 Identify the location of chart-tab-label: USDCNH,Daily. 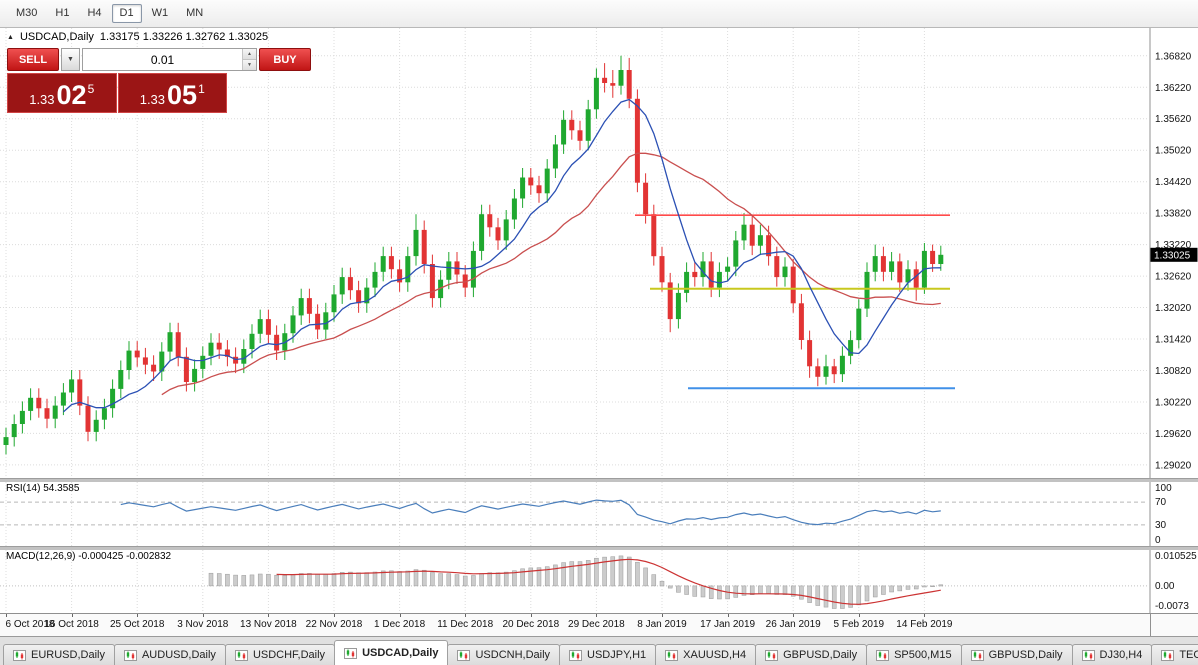
(513, 655).